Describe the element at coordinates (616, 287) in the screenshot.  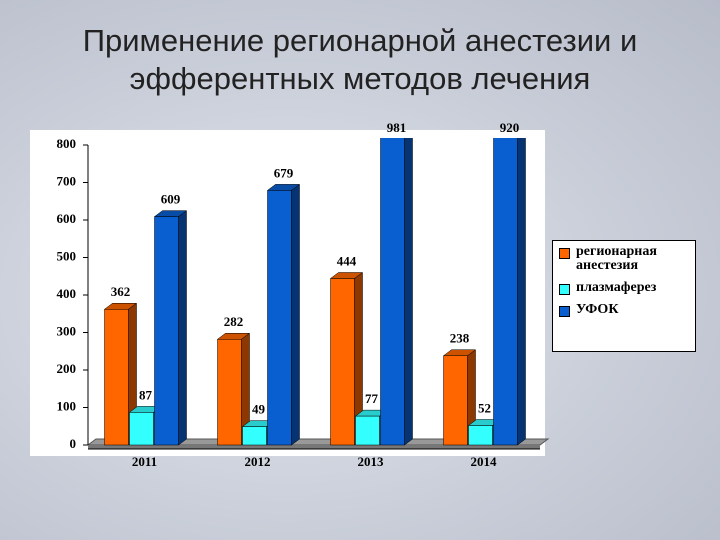
I see `legend-label: плазмаферез` at that location.